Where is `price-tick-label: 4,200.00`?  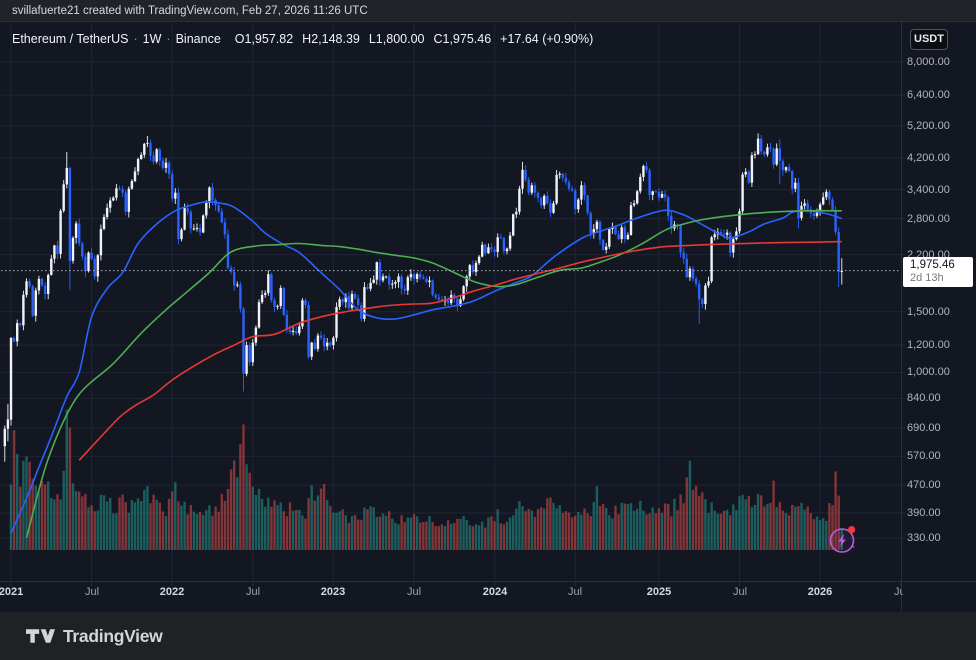
price-tick-label: 4,200.00 is located at coordinates (928, 158).